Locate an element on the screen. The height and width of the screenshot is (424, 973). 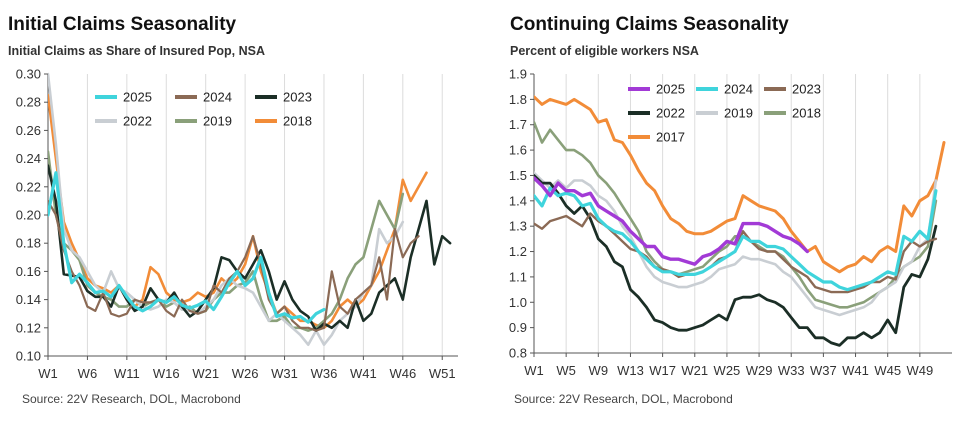
y-tick-label: 1.8 is located at coordinates (518, 99).